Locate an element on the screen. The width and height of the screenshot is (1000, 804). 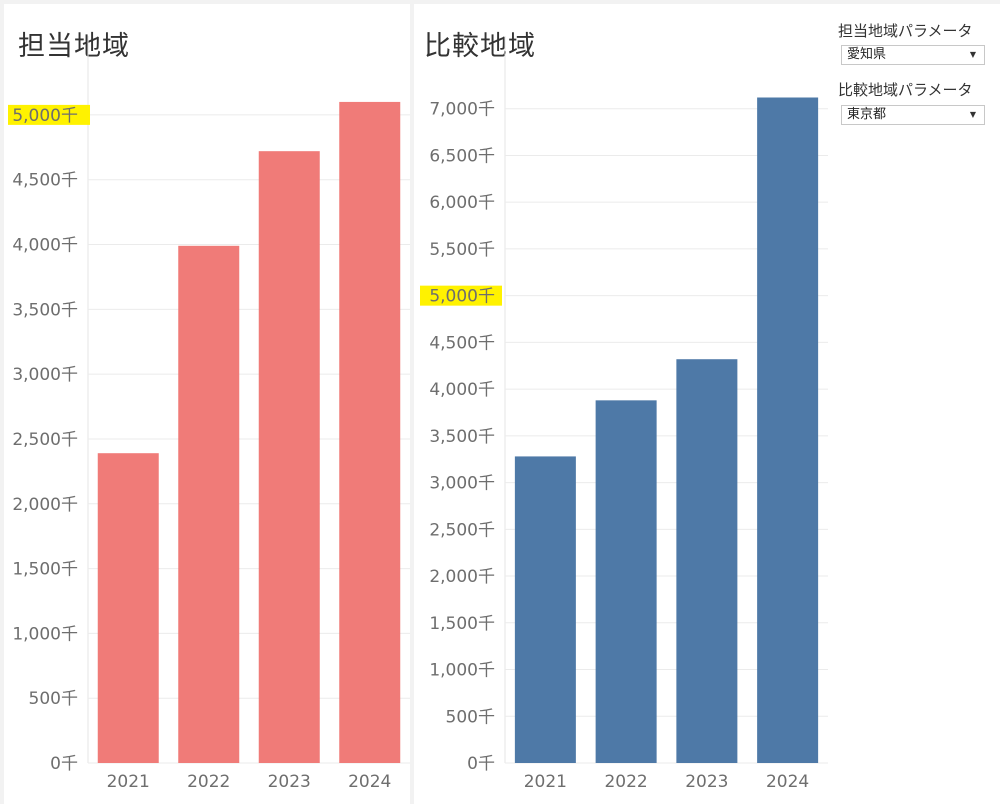
y-tick-label: 6,000千 is located at coordinates (462, 203).